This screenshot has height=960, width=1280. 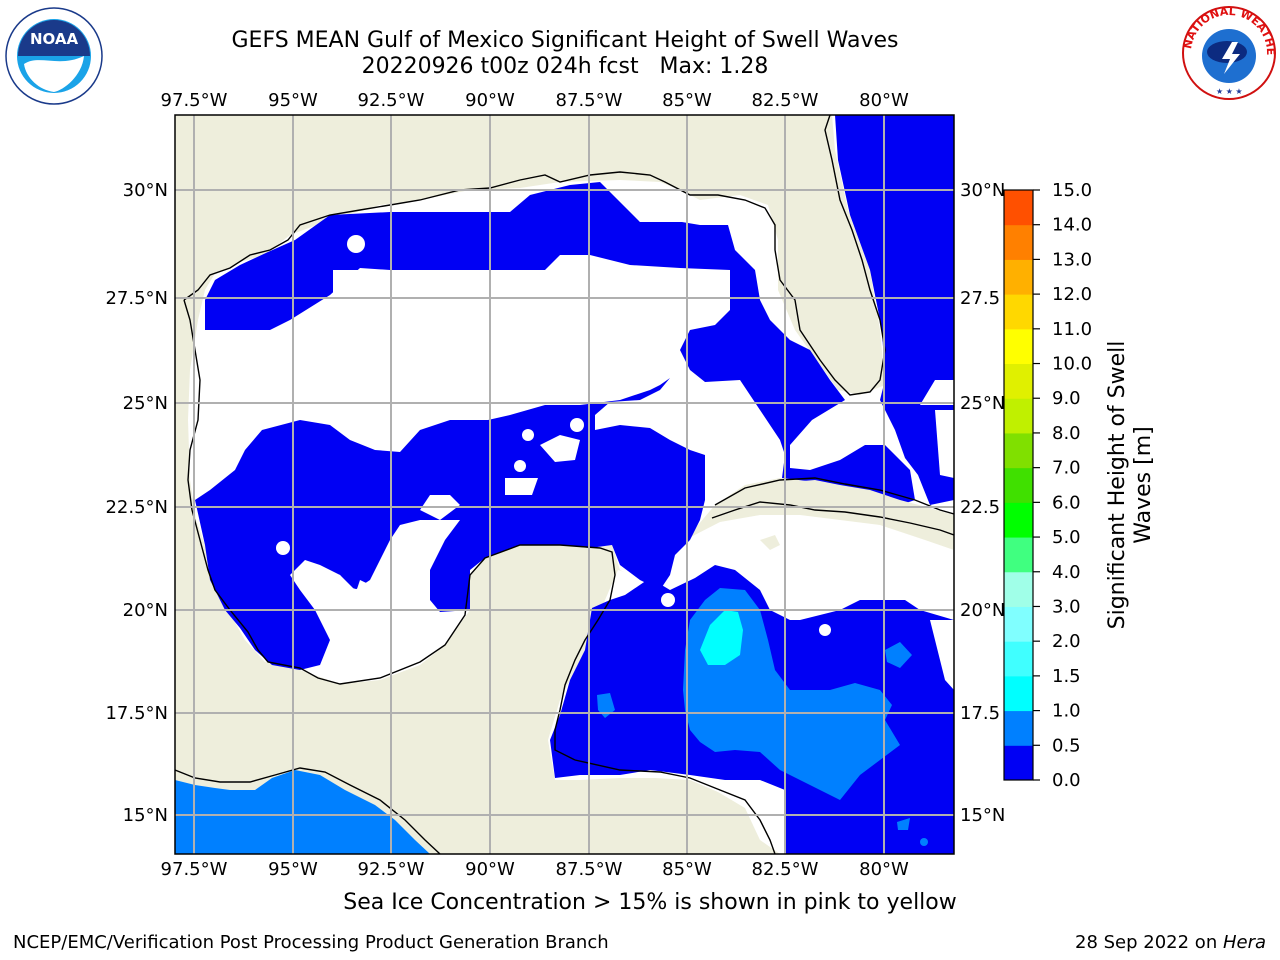 What do you see at coordinates (785, 100) in the screenshot?
I see `lon-label-top: 82.5°W` at bounding box center [785, 100].